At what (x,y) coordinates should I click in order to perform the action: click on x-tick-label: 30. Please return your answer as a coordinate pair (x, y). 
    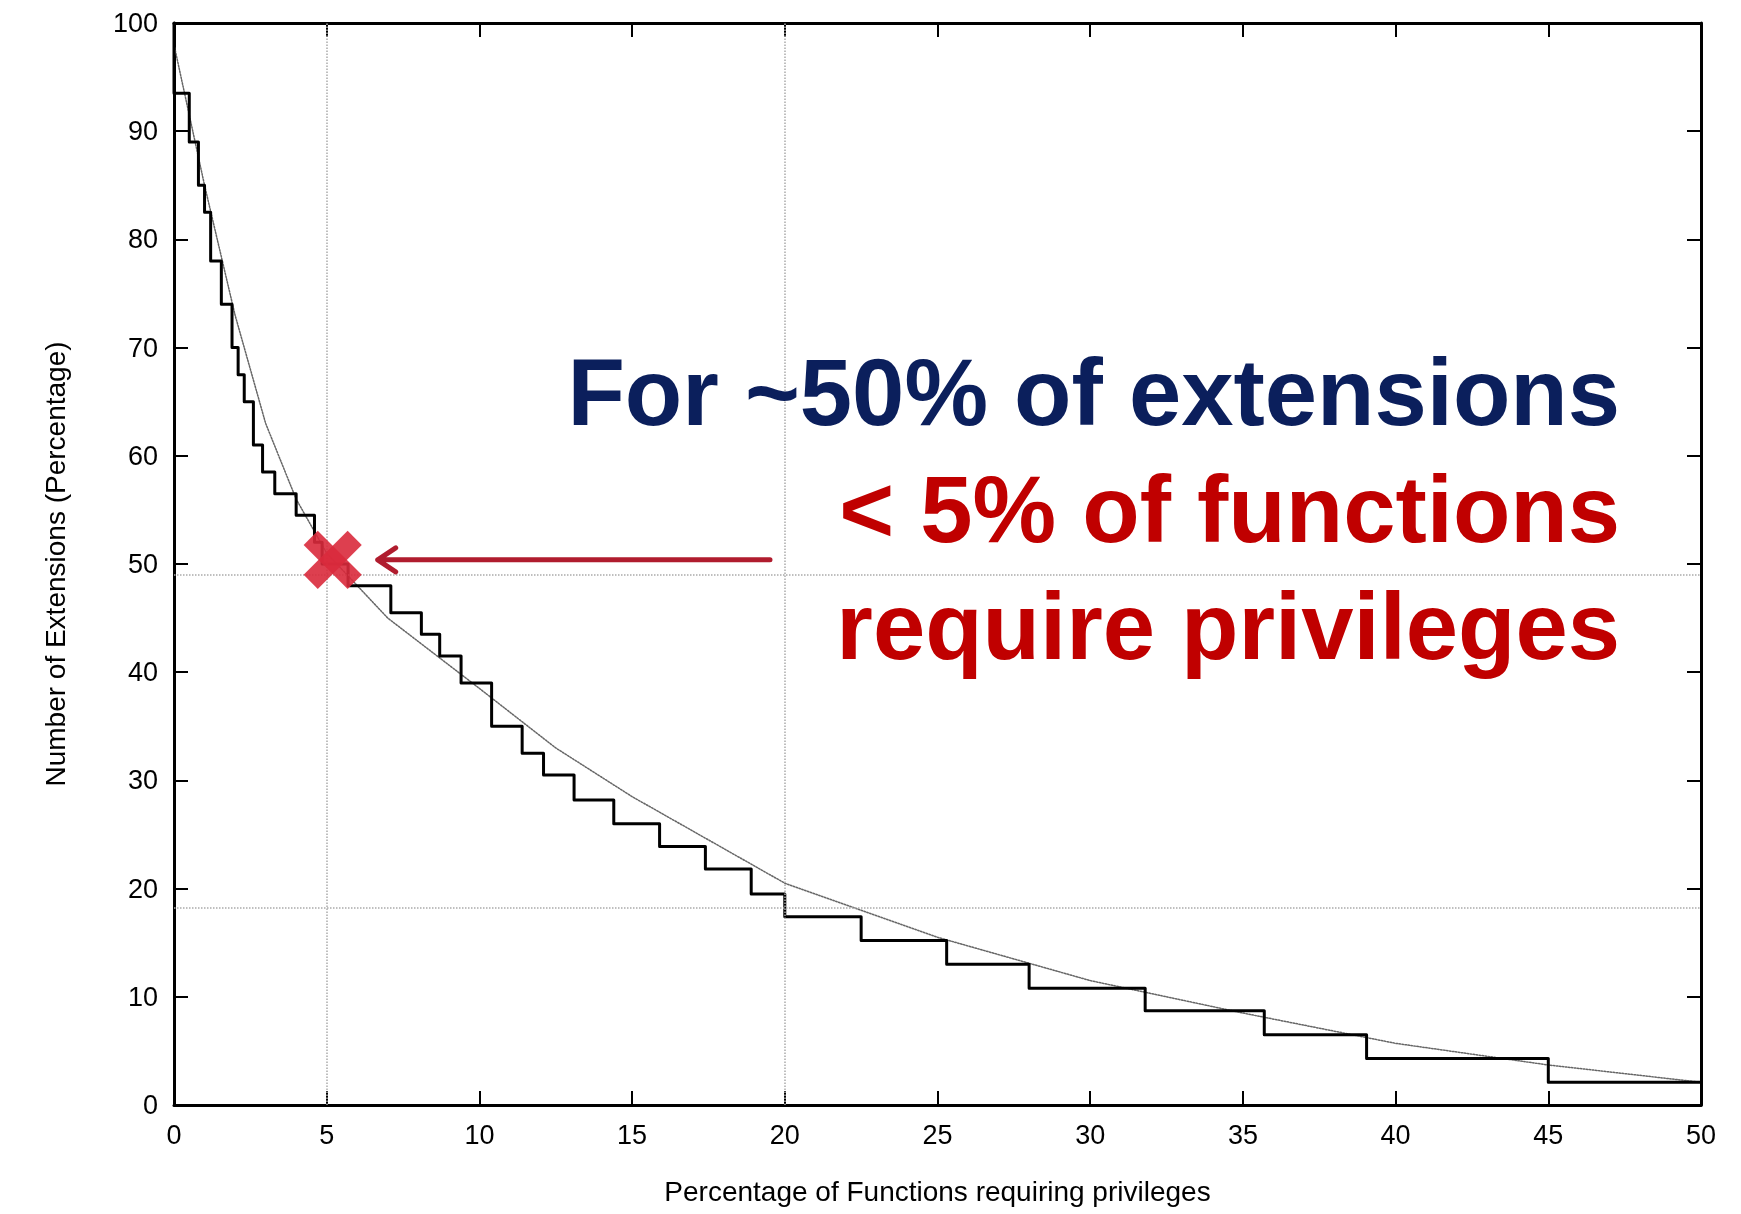
    Looking at the image, I should click on (1090, 1134).